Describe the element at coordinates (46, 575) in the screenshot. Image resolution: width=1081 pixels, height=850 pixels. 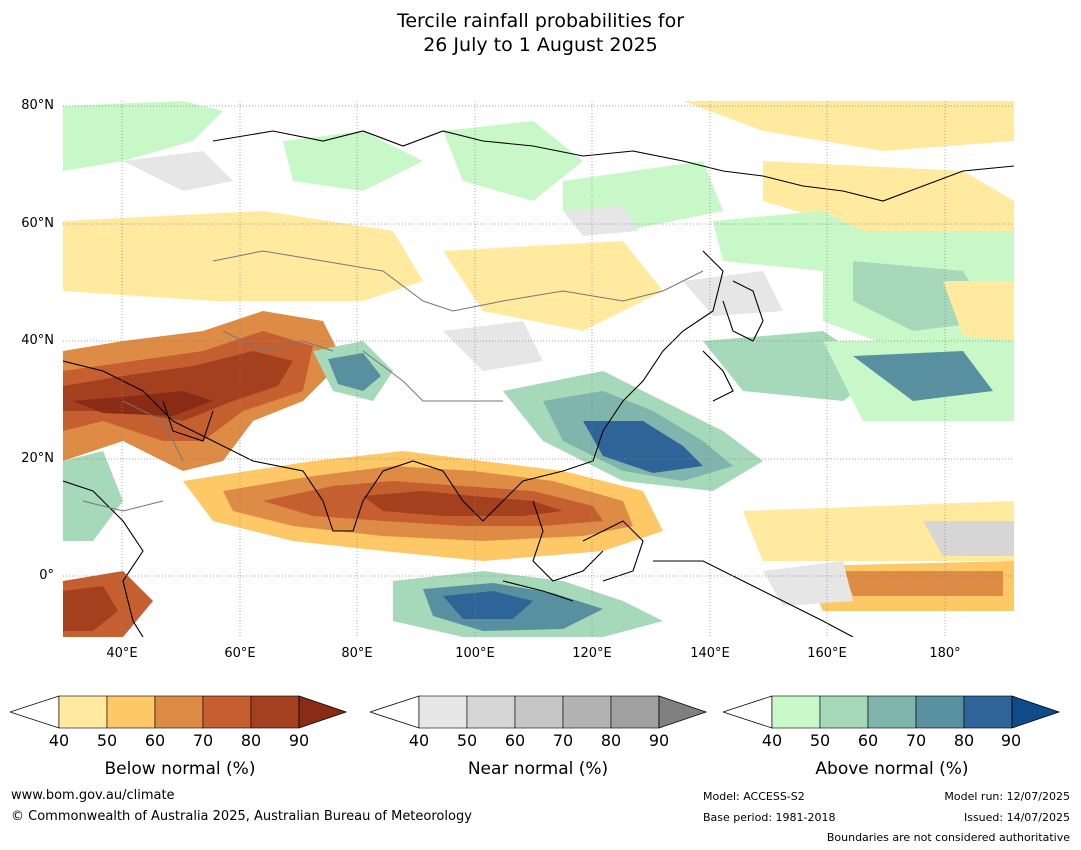
I see `lat-label-0: 0°` at that location.